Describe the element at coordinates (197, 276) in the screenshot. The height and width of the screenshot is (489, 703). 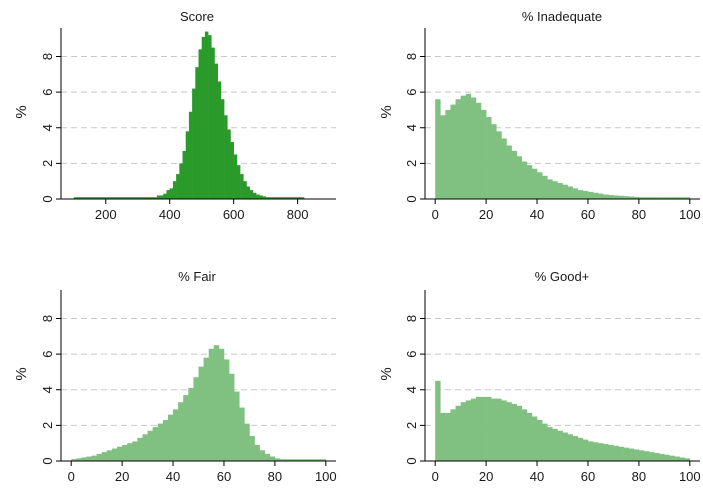
I see `panel-title: % Fair` at that location.